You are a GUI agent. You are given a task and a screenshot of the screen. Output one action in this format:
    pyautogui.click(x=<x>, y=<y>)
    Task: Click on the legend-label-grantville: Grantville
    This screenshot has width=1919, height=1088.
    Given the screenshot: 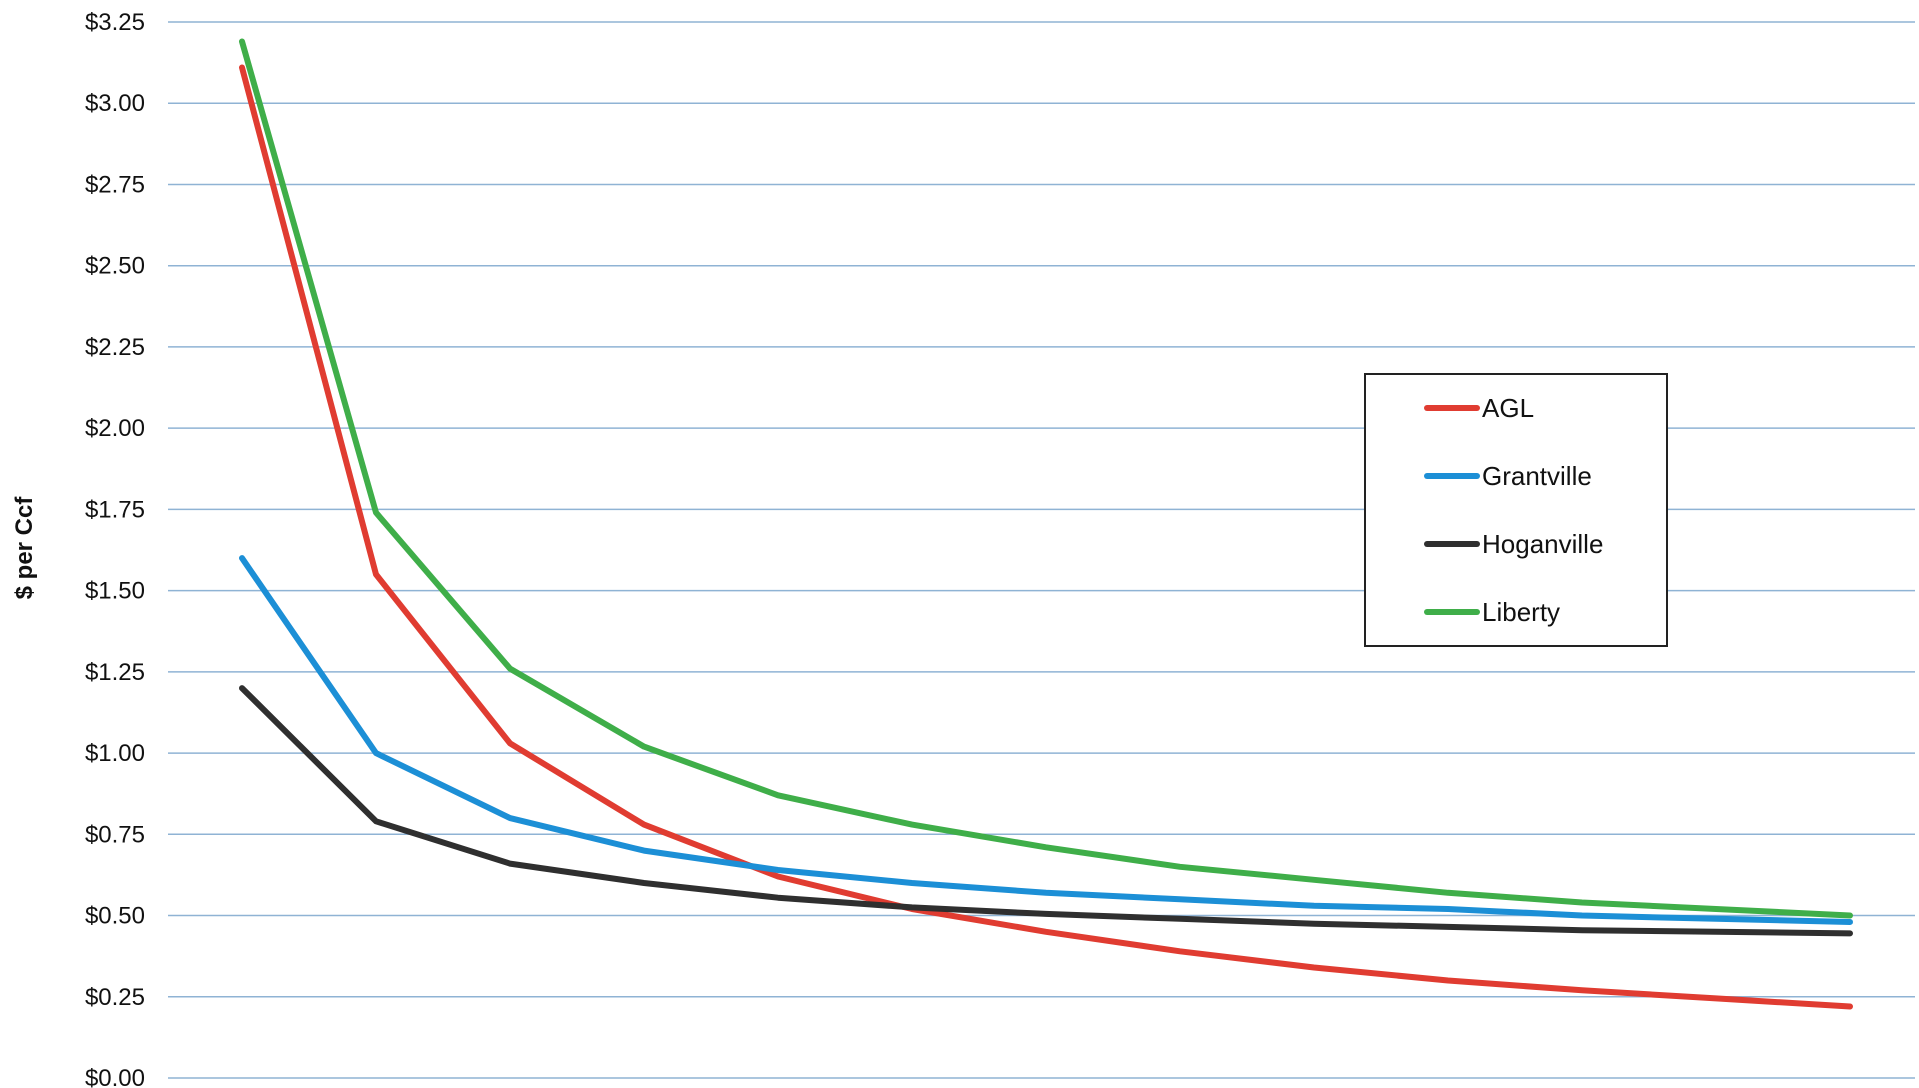 What is the action you would take?
    pyautogui.click(x=1537, y=476)
    